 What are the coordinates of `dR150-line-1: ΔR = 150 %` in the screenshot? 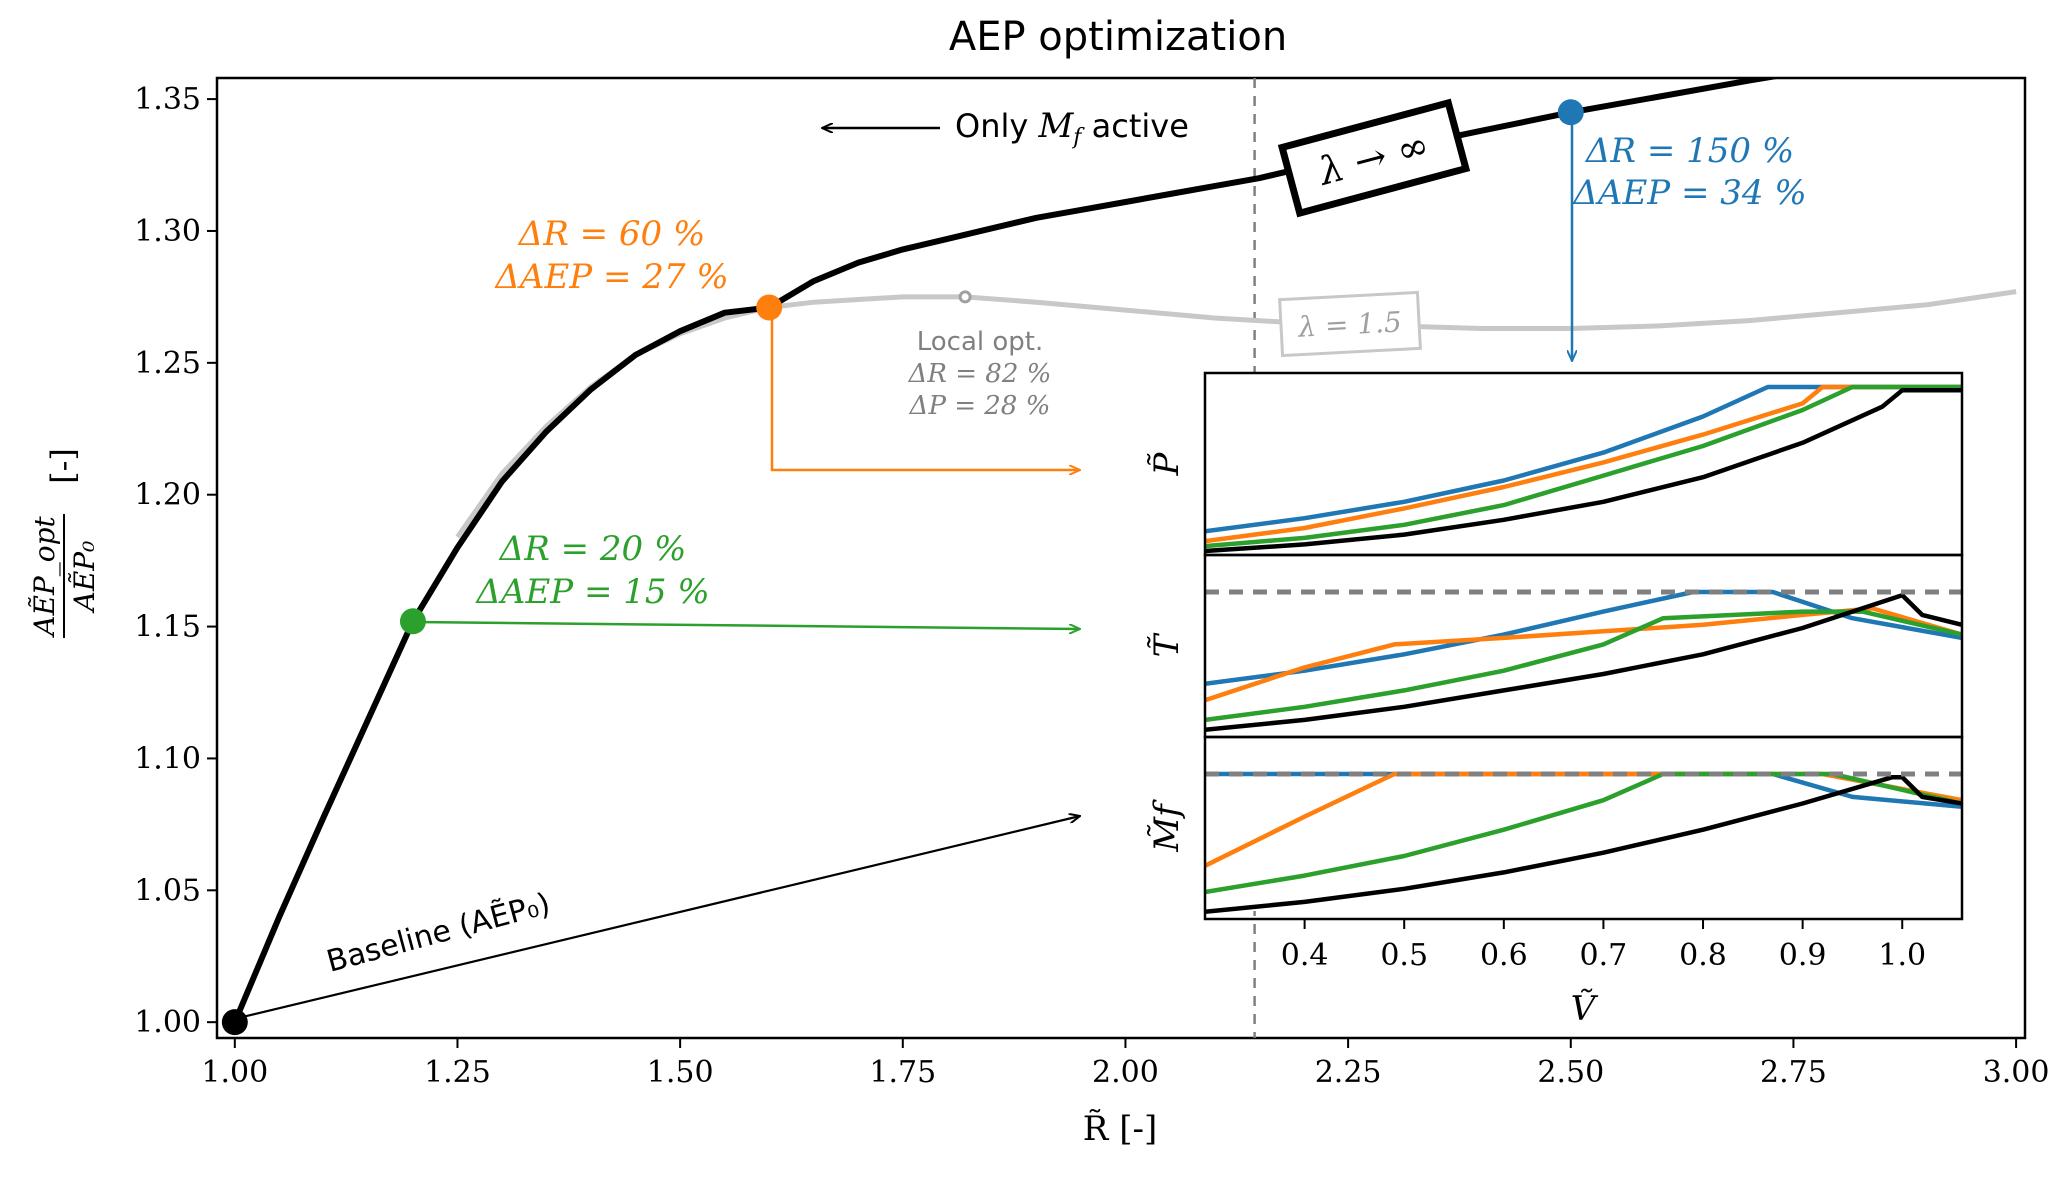 It's located at (1689, 151).